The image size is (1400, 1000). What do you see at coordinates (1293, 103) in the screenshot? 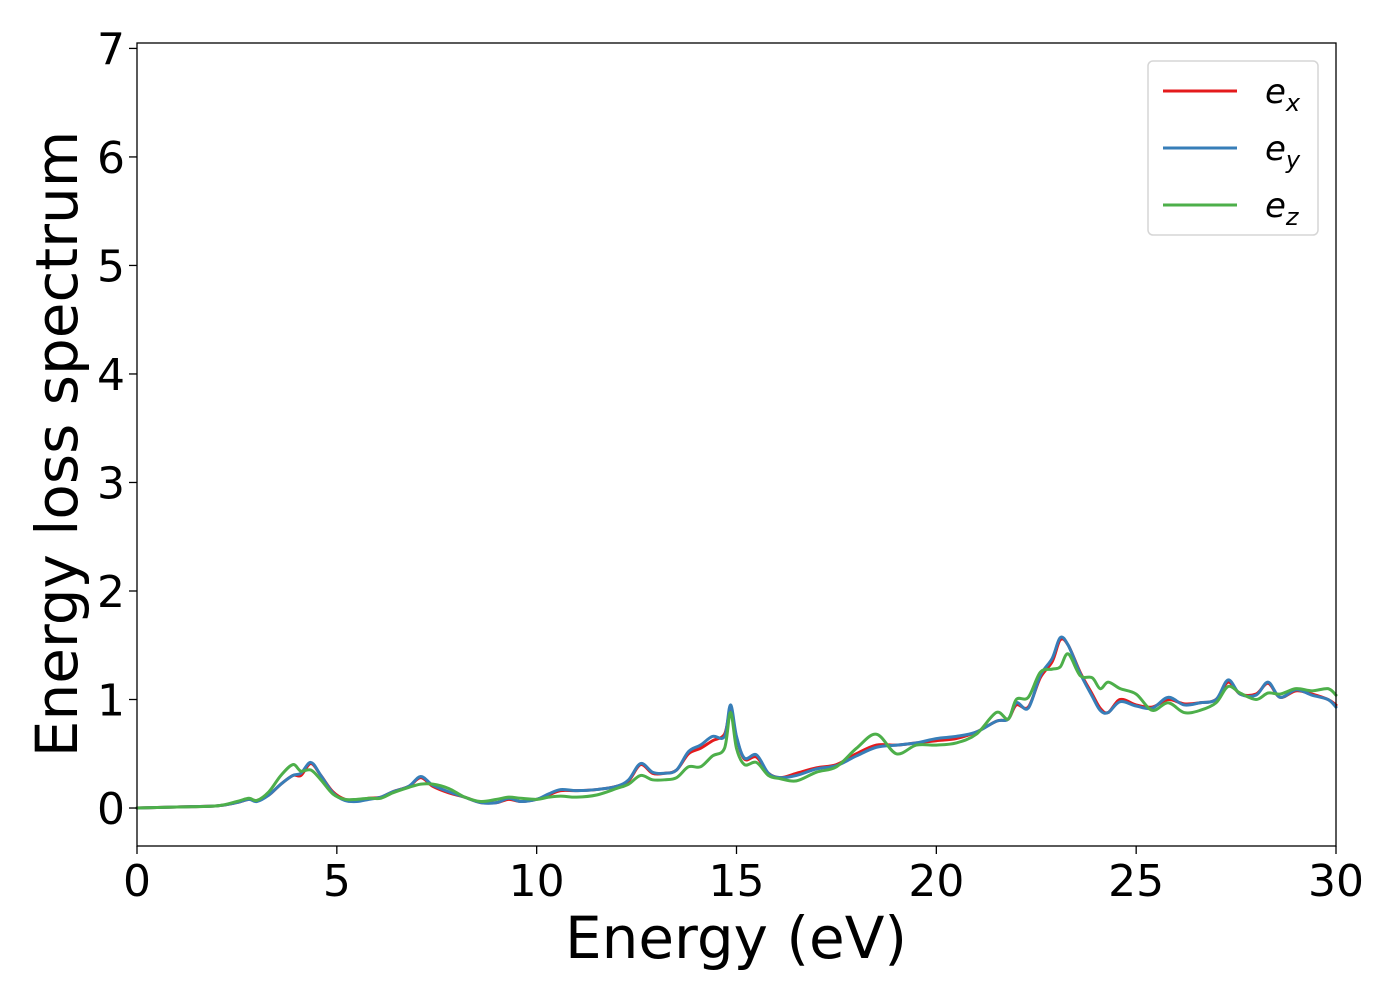
I see `legend-label-subscript: x` at bounding box center [1293, 103].